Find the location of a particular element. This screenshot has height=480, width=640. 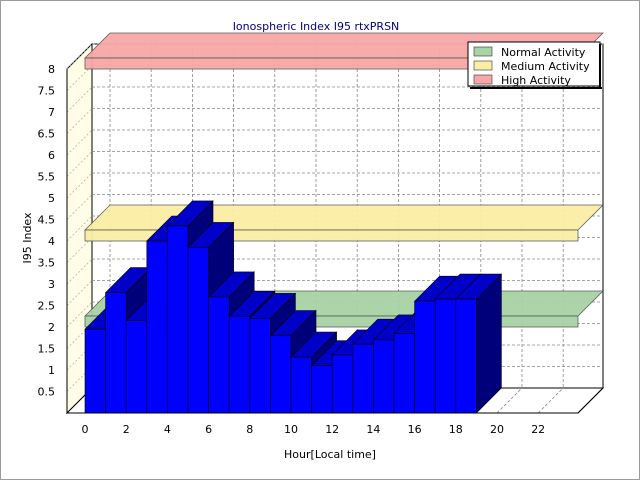

y-tick-label: 4 is located at coordinates (51, 241).